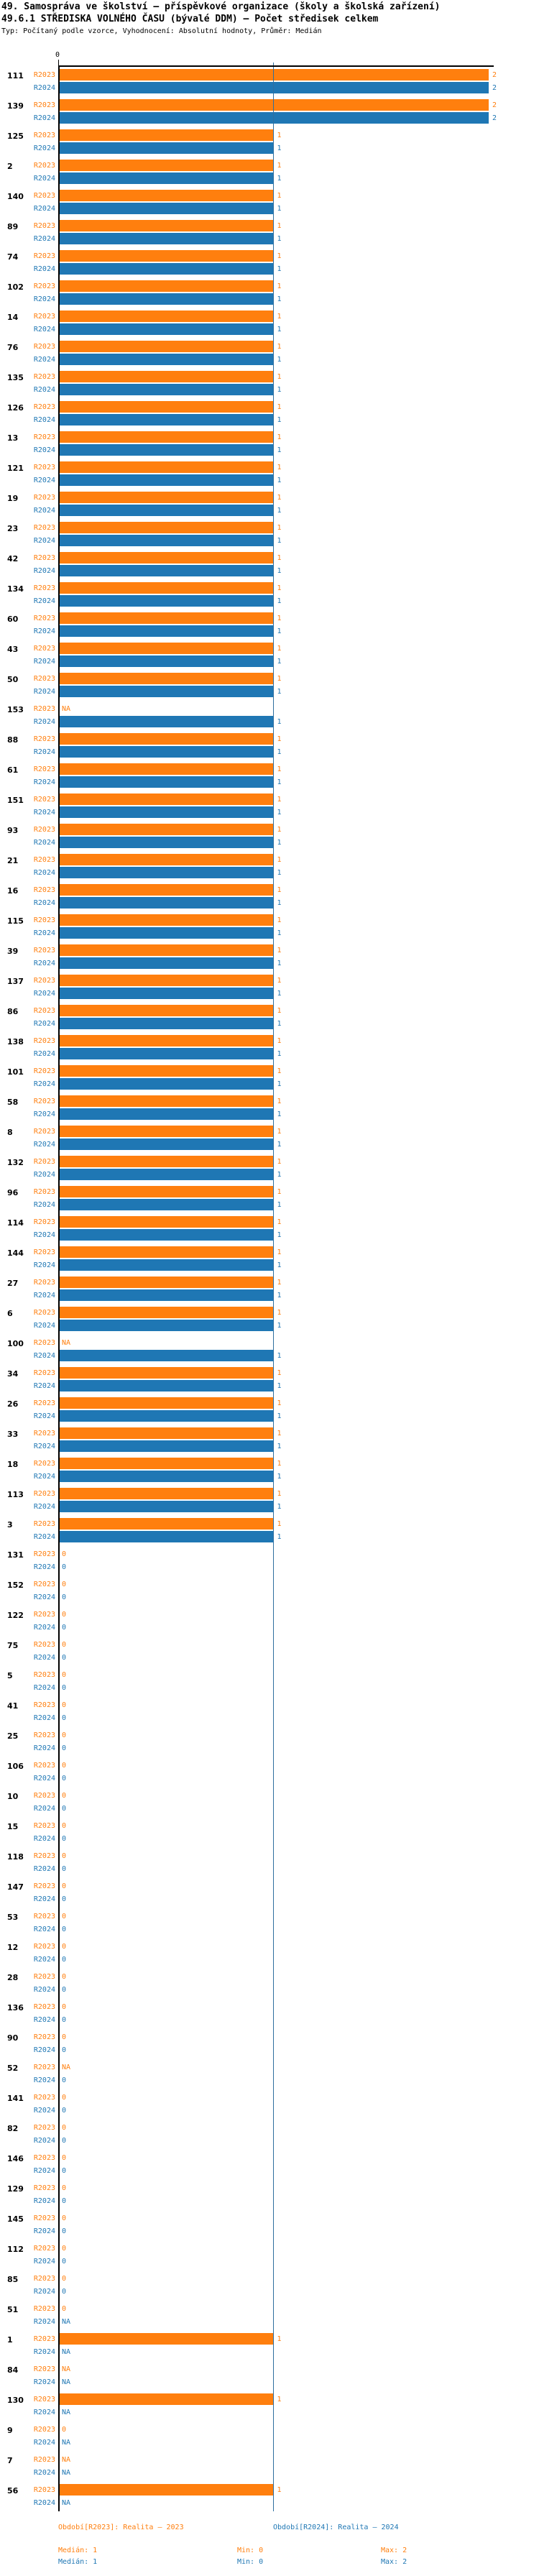 The height and width of the screenshot is (2576, 539). Describe the element at coordinates (13, 679) in the screenshot. I see `row-number: 50` at that location.